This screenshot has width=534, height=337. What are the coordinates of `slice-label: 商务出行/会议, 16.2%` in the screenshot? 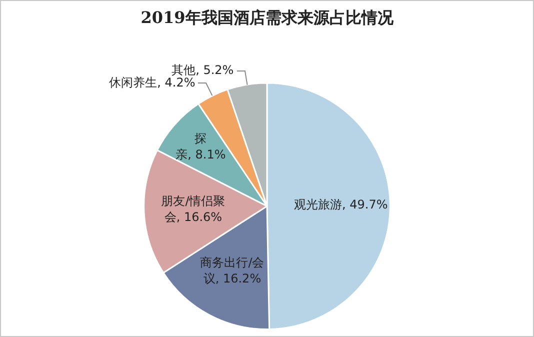 It's located at (232, 270).